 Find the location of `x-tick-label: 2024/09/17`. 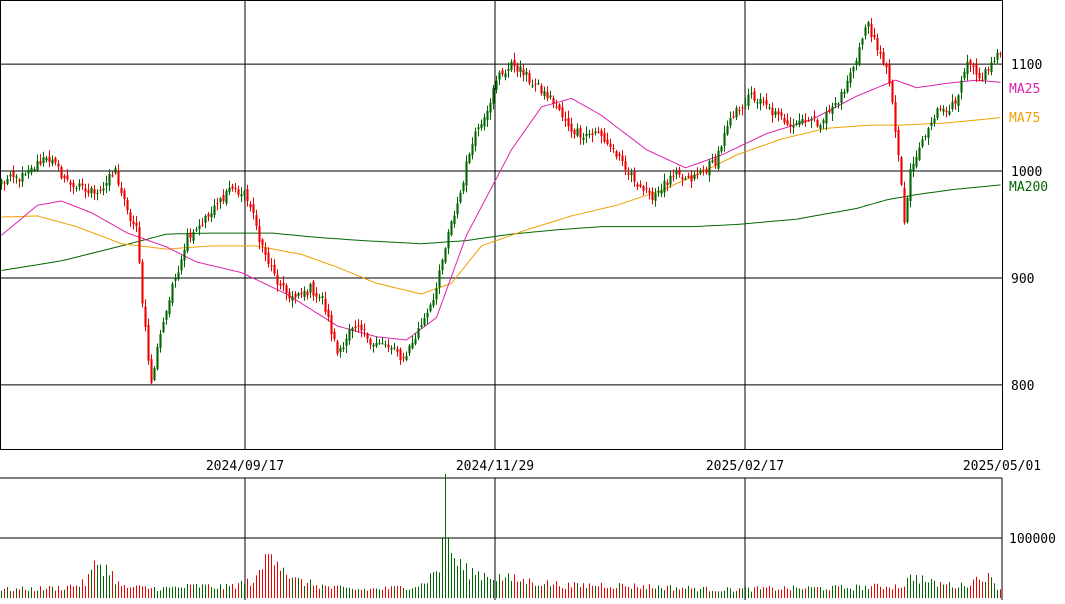

x-tick-label: 2024/09/17 is located at coordinates (245, 466).